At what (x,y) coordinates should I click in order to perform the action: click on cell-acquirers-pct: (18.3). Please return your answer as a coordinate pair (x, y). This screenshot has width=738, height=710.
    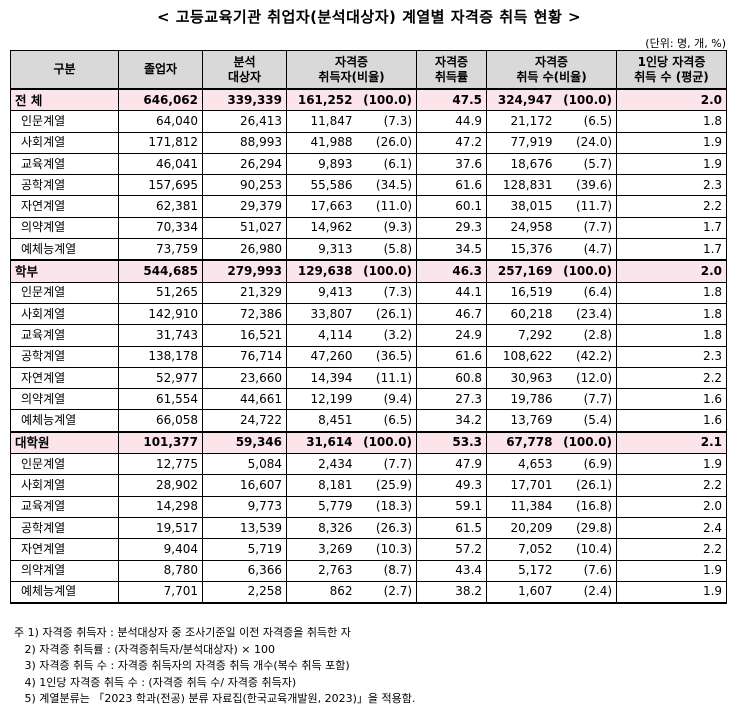
    Looking at the image, I should click on (387, 506).